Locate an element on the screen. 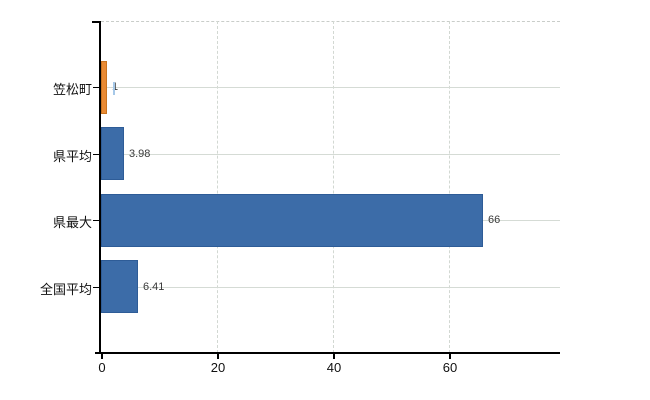  x-axis-tick-label: 60 is located at coordinates (450, 367).